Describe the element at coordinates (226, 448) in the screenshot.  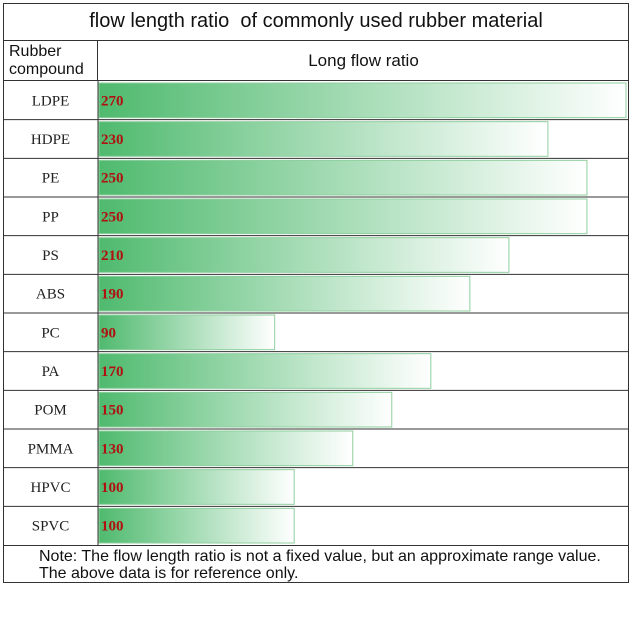
I see `bar-pmma` at that location.